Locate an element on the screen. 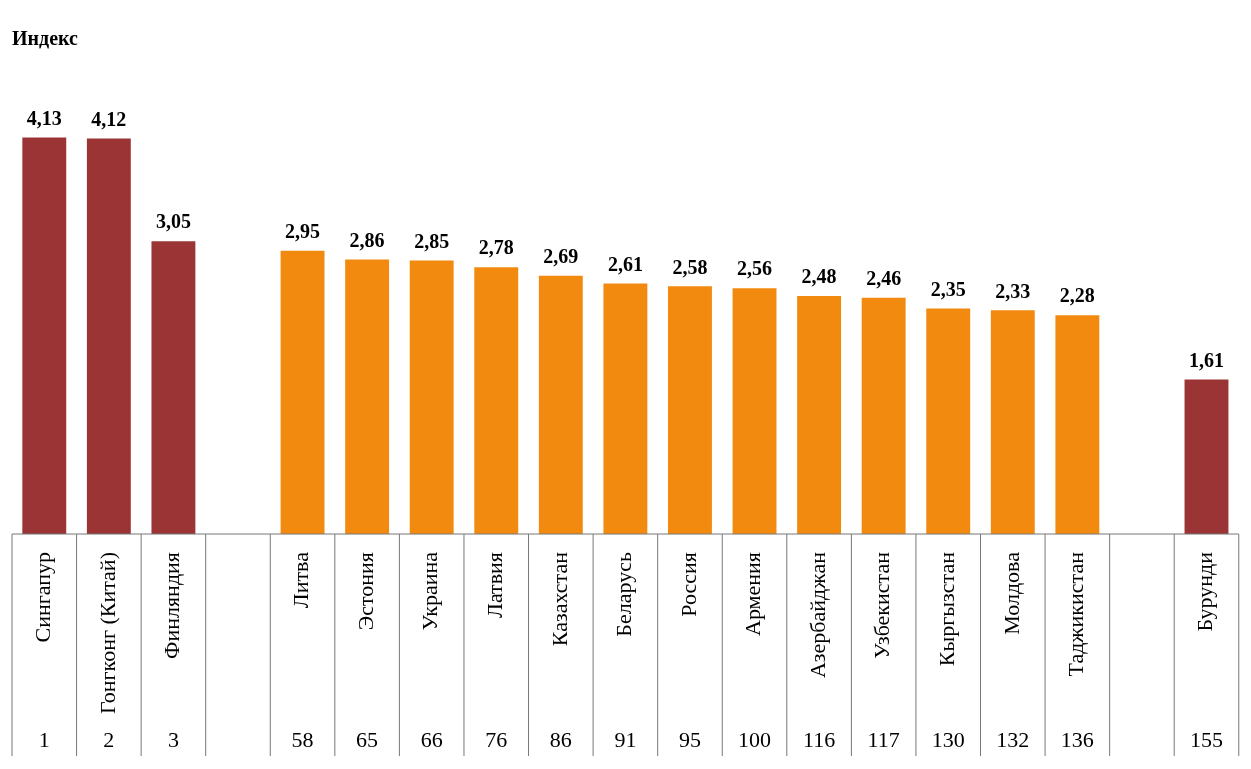 This screenshot has width=1251, height=769. text: 136 is located at coordinates (1077, 739).